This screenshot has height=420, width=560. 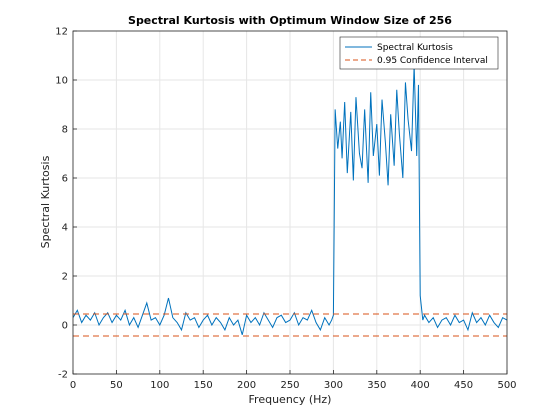 What do you see at coordinates (73, 385) in the screenshot?
I see `x-tick-label: 0` at bounding box center [73, 385].